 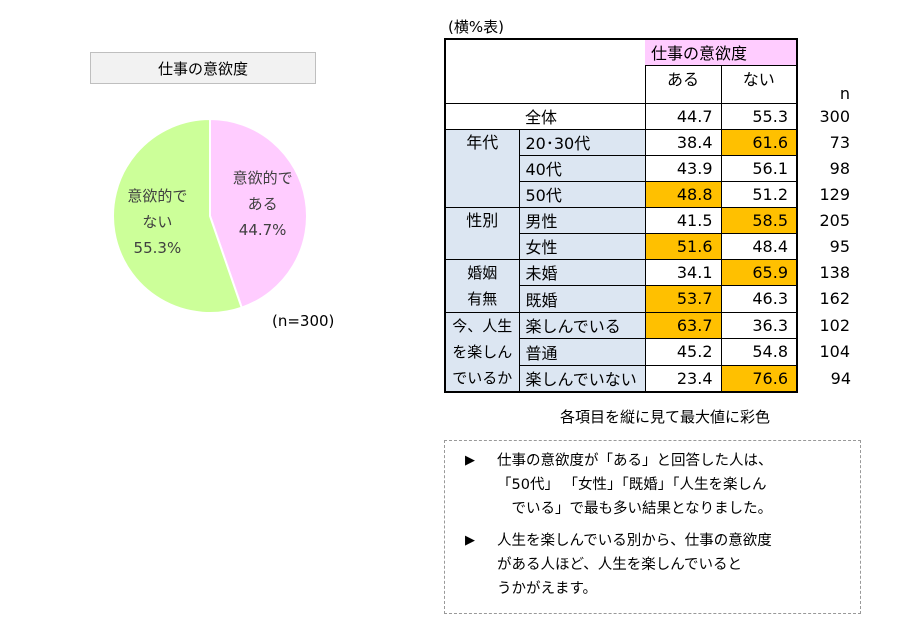 I want to click on table-row: 婚姻 有無 未婚 34.1 65.9 138, so click(x=649, y=285).